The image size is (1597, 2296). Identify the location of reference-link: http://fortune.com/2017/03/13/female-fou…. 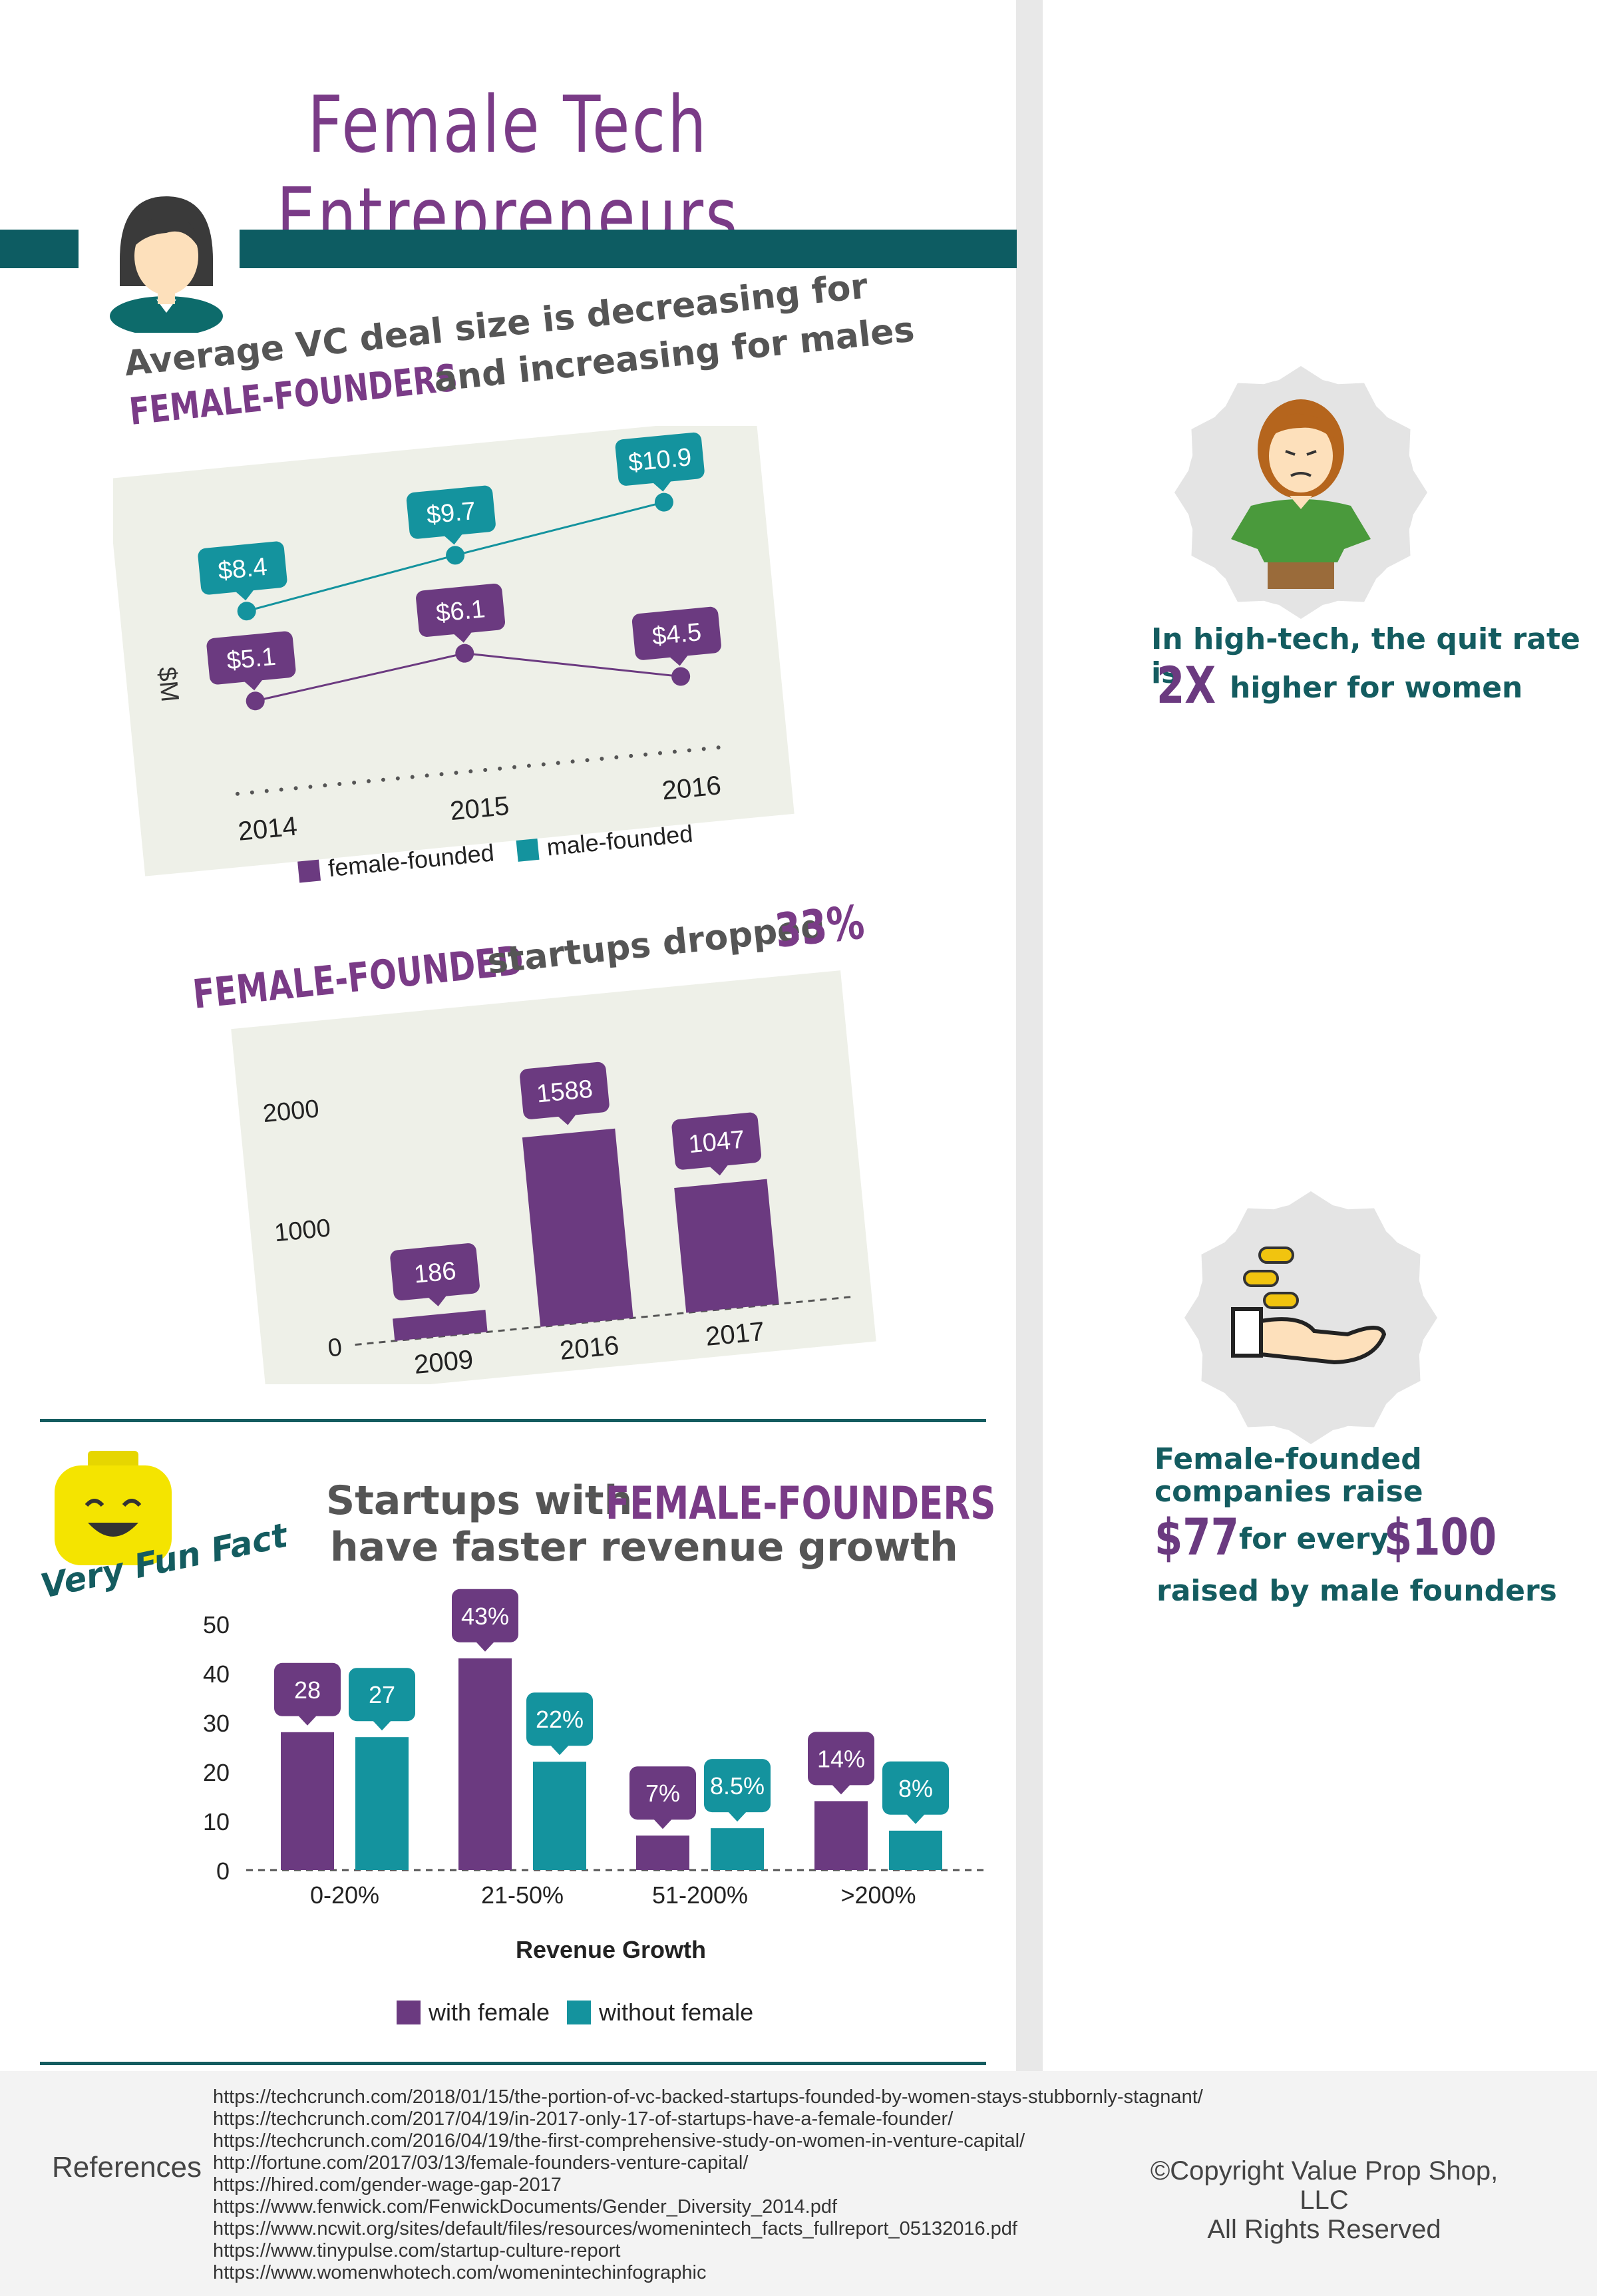
(481, 2163).